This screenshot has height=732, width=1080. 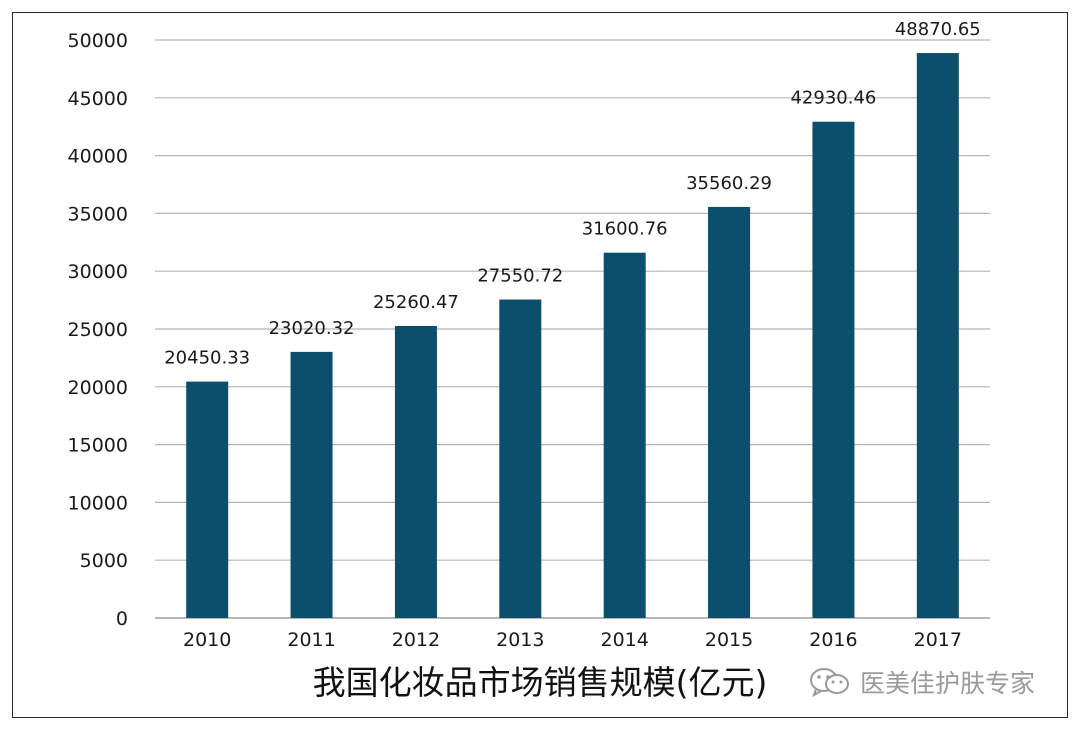 What do you see at coordinates (540, 682) in the screenshot?
I see `chart-title: 我国化妆品市场销售规模(亿元)` at bounding box center [540, 682].